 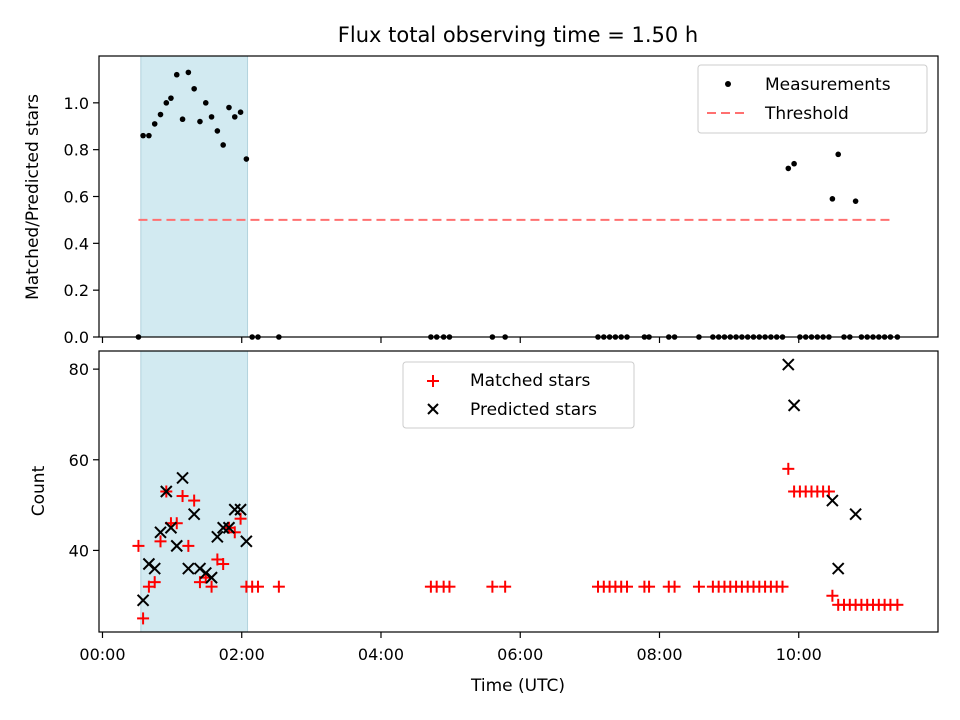 What do you see at coordinates (659, 654) in the screenshot?
I see `x-tick-label: 08:00` at bounding box center [659, 654].